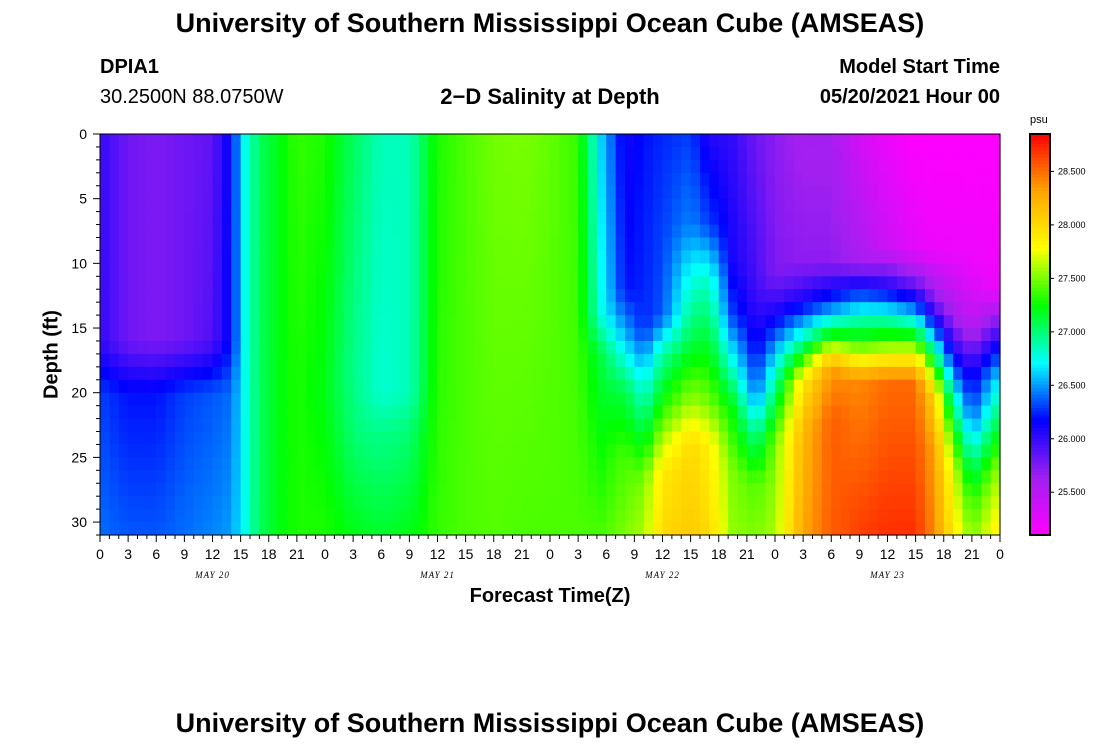 The image size is (1100, 750). I want to click on x-tick-label: 0, so click(775, 554).